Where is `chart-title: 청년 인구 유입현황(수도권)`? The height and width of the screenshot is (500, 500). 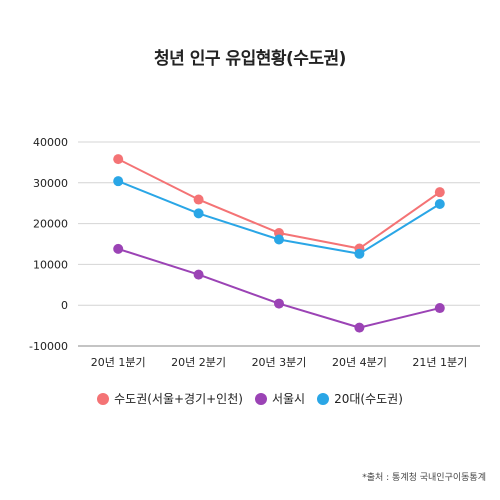 chart-title: 청년 인구 유입현황(수도권) is located at coordinates (250, 59).